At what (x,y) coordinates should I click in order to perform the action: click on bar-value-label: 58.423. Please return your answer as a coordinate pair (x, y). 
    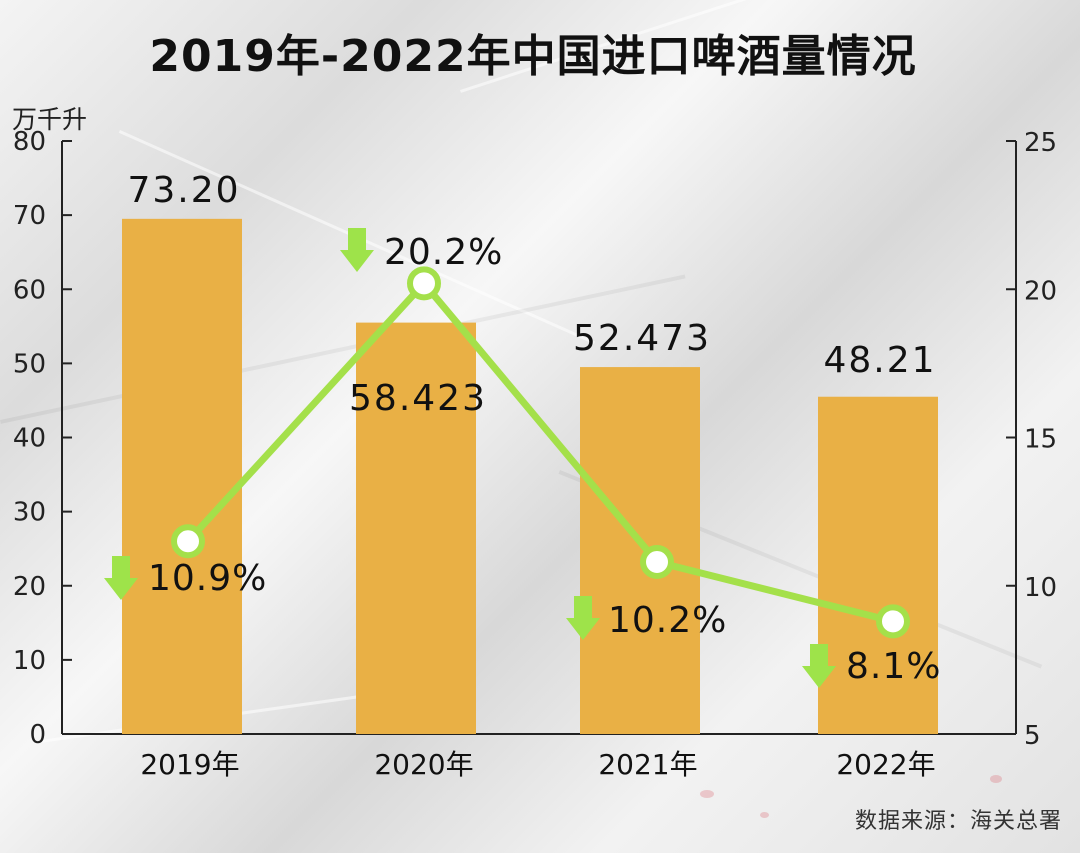
    Looking at the image, I should click on (418, 398).